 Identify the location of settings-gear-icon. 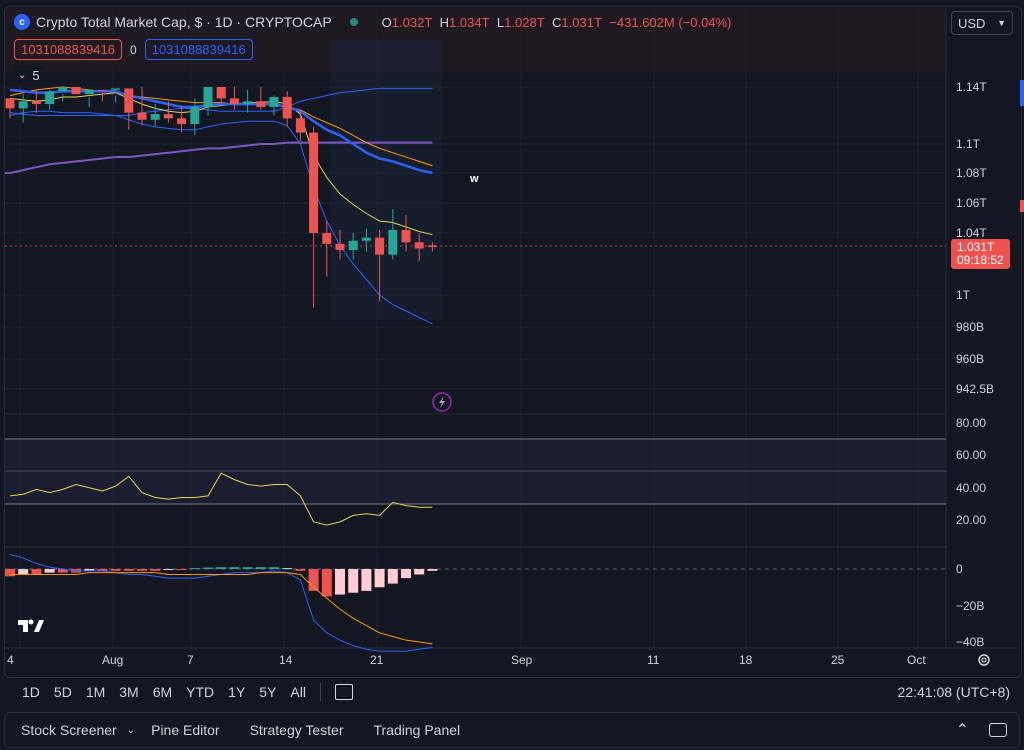
(984, 660).